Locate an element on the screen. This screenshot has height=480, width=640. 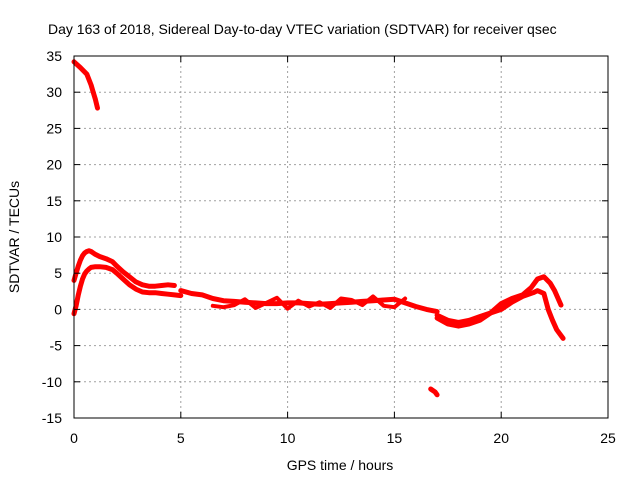
y-tick-label: -15 is located at coordinates (52, 418).